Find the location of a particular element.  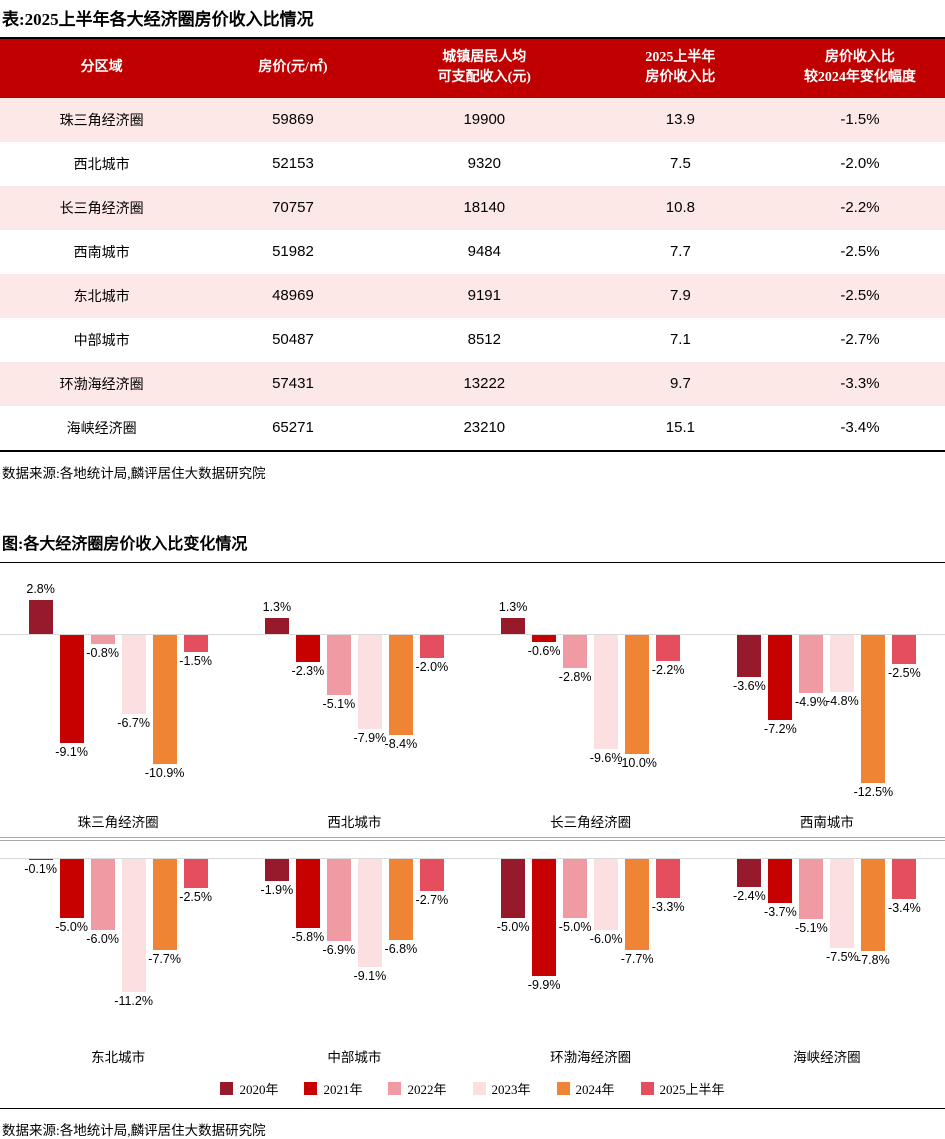

legend-item: 2023年 is located at coordinates (501, 1088).